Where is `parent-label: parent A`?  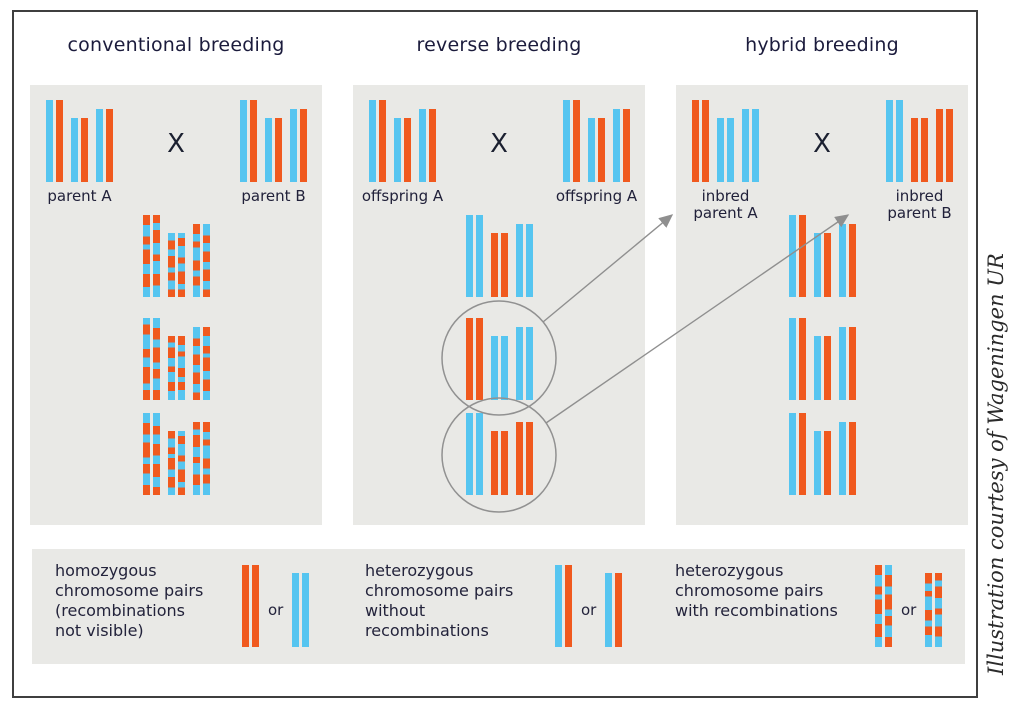
parent-label: parent A is located at coordinates (79, 196).